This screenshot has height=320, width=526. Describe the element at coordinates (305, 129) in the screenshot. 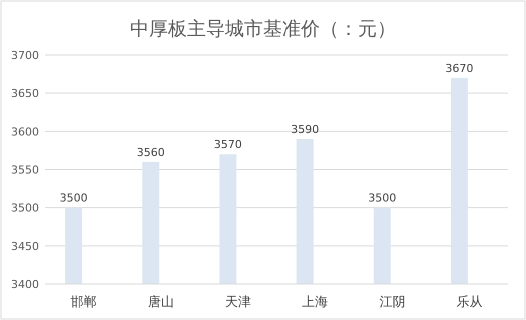

I see `data-label: 3590` at that location.